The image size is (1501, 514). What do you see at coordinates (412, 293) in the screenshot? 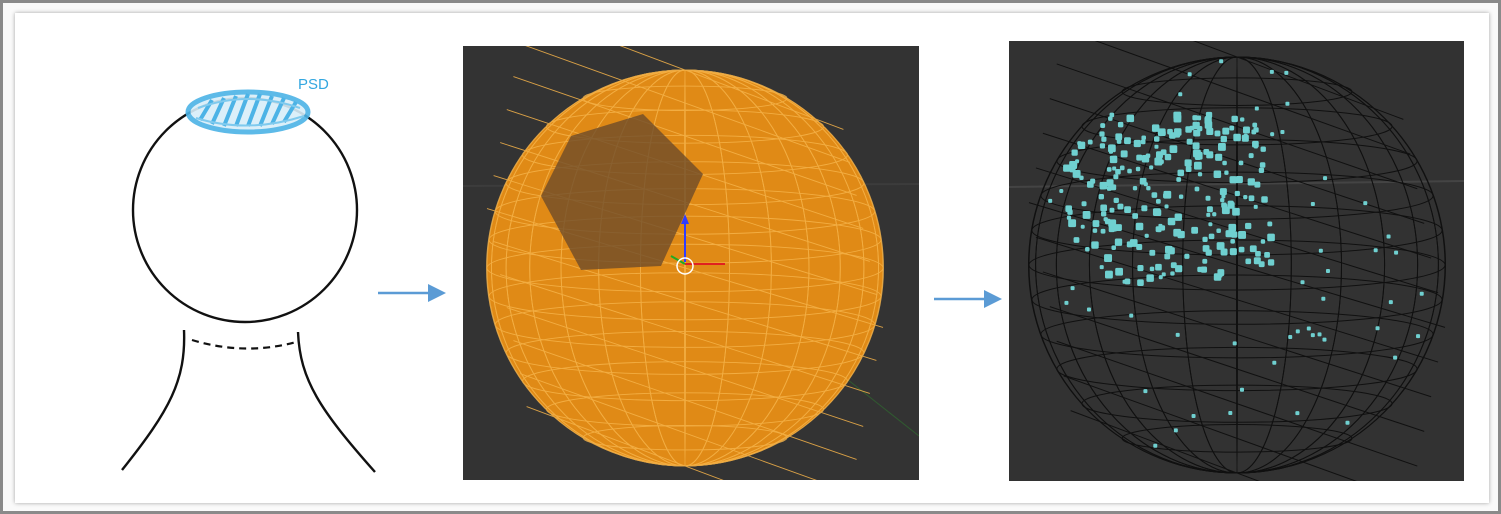
I see `arrow-right-icon` at bounding box center [412, 293].